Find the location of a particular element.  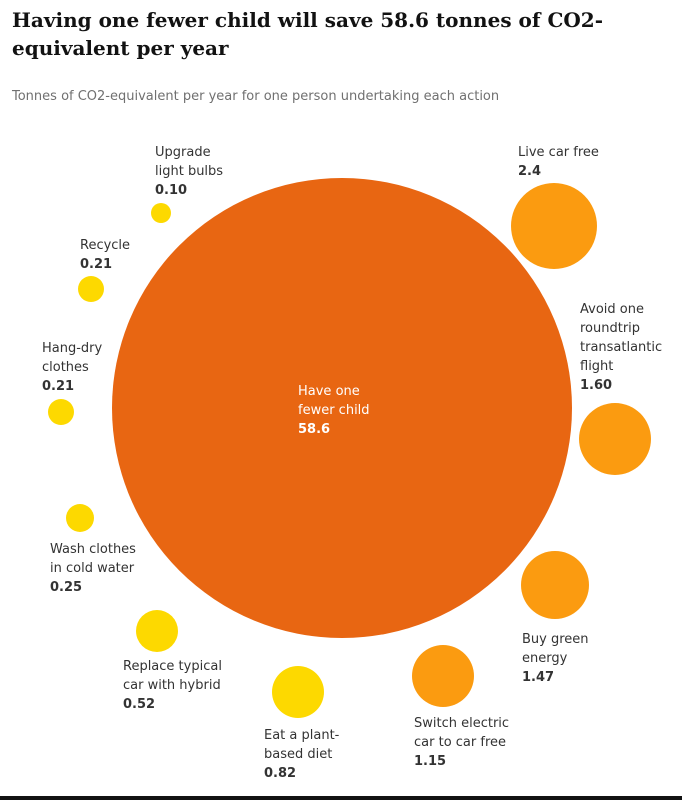

bubble-category-label: flight is located at coordinates (596, 366).